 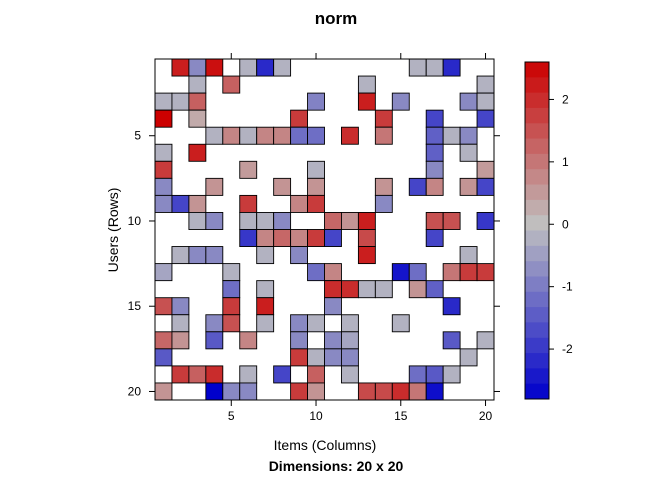 What do you see at coordinates (486, 416) in the screenshot?
I see `x-tick-label: 20` at bounding box center [486, 416].